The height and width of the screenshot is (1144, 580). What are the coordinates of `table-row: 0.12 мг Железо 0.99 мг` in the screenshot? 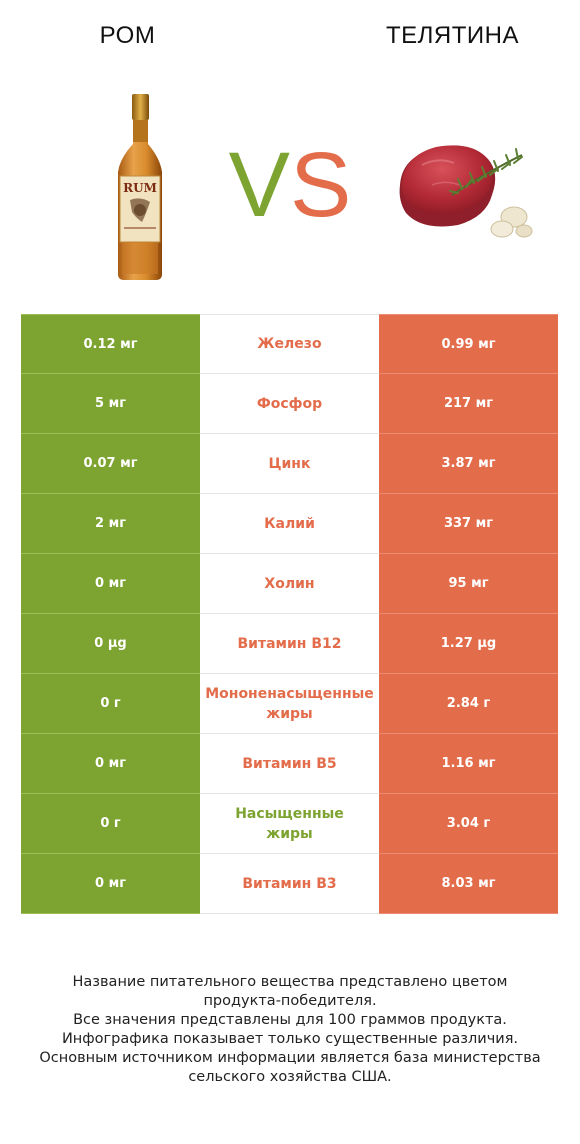 It's located at (289, 344).